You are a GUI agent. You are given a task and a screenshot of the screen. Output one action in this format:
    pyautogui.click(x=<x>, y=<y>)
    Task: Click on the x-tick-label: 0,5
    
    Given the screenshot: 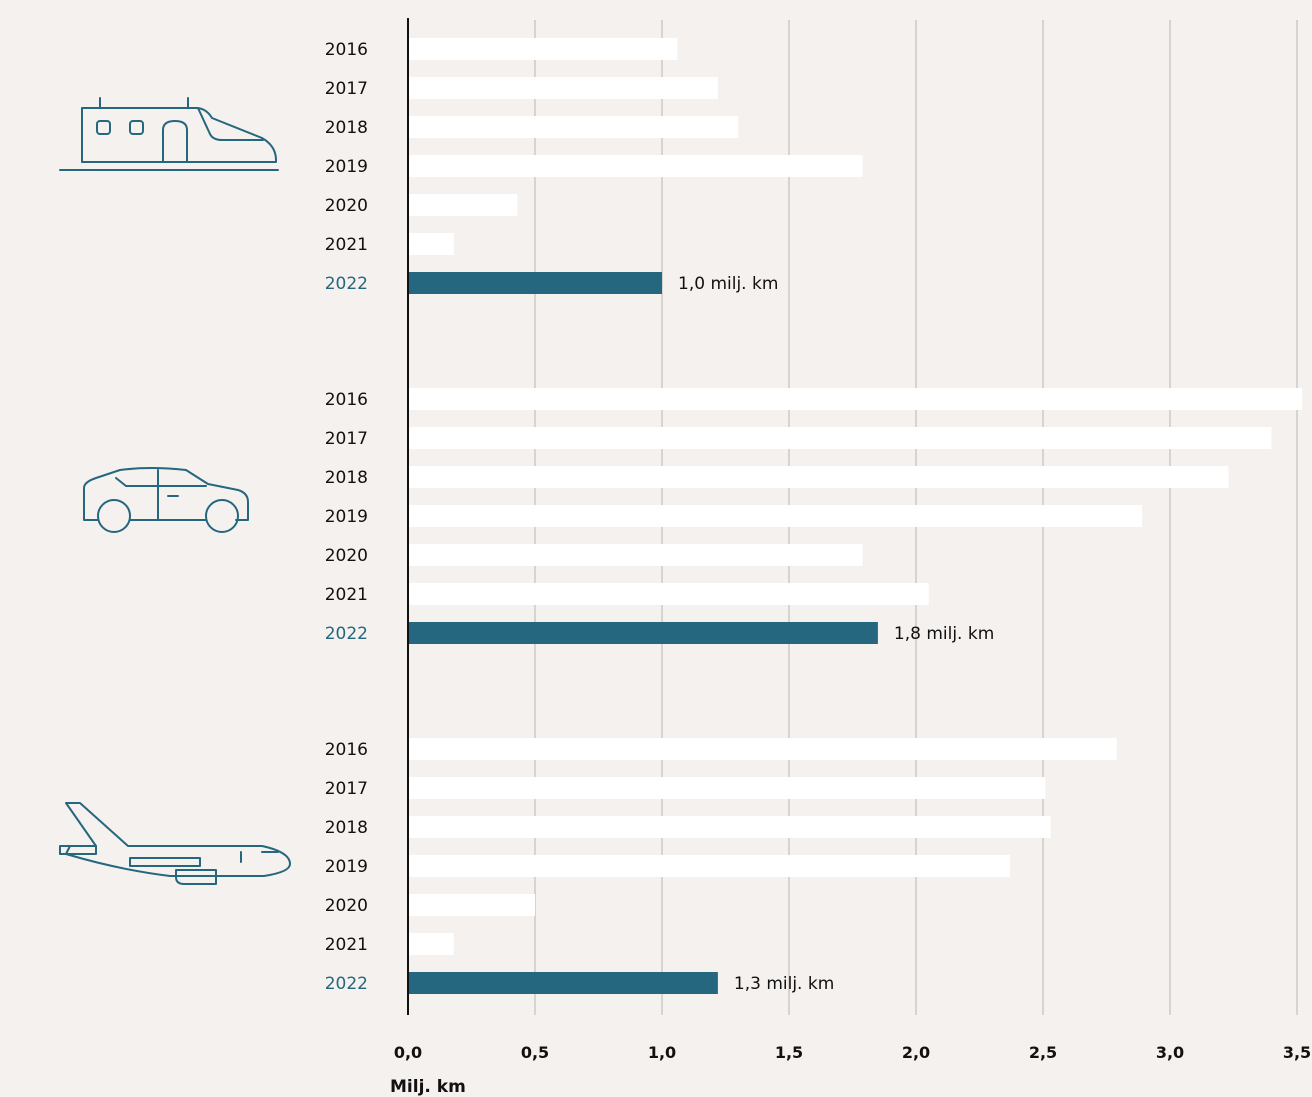 What is the action you would take?
    pyautogui.click(x=535, y=1052)
    